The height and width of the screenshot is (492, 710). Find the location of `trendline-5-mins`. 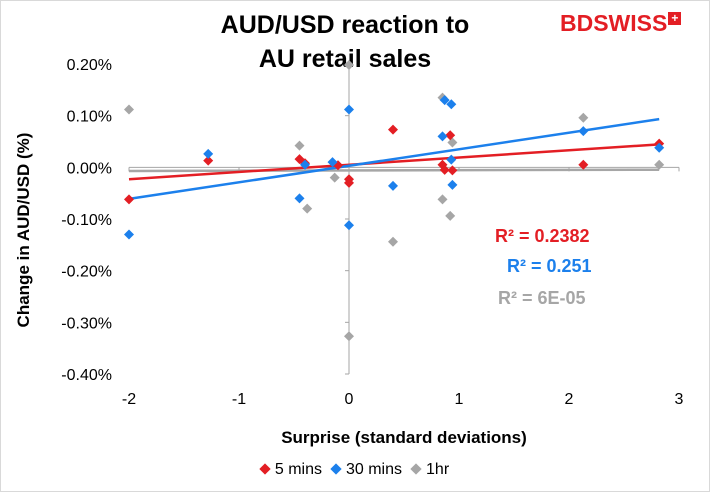

trendline-5-mins is located at coordinates (394, 162).